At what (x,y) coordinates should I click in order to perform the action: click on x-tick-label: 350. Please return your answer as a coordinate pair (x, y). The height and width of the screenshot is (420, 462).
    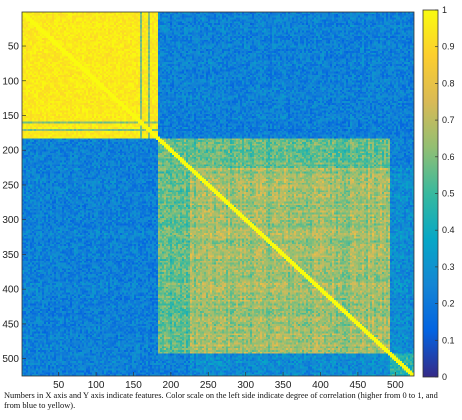
    Looking at the image, I should click on (283, 385).